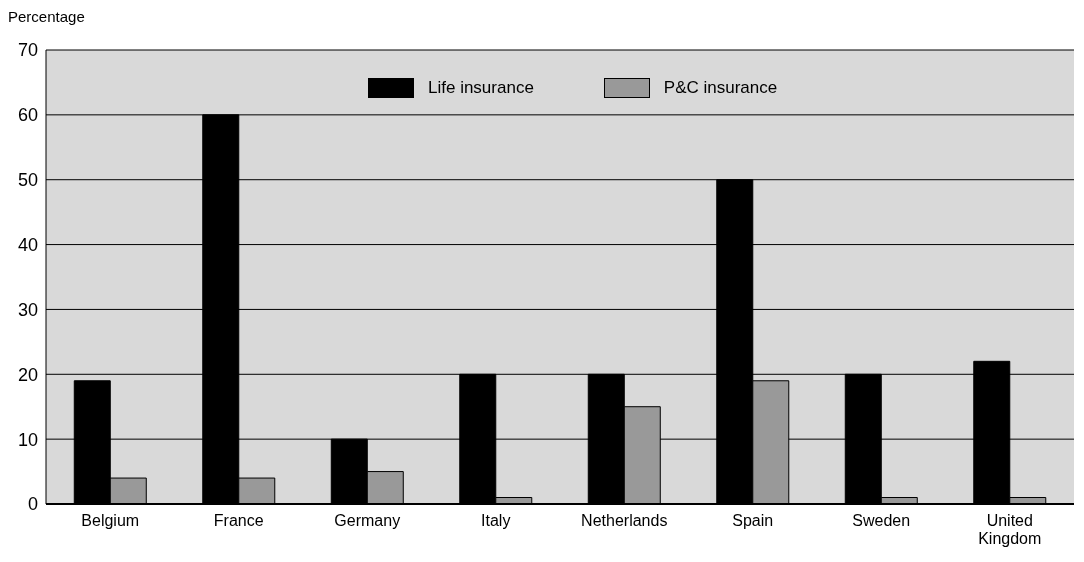 The image size is (1084, 562). What do you see at coordinates (27, 309) in the screenshot?
I see `y-tick-label: 30` at bounding box center [27, 309].